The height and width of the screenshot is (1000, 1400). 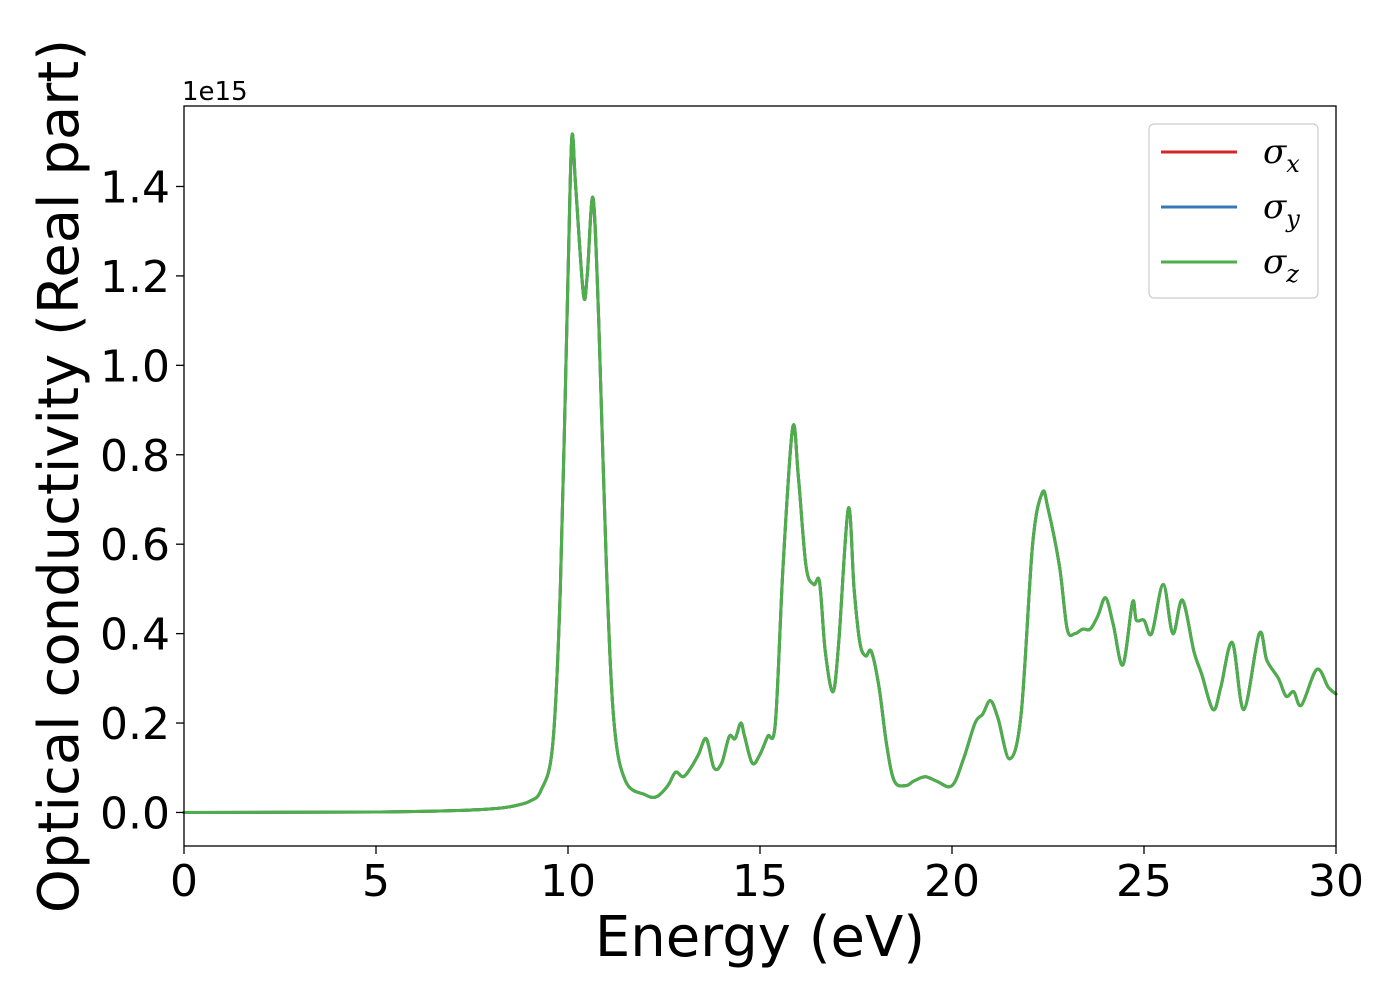 I want to click on legend-label-y: σy, so click(x=1281, y=210).